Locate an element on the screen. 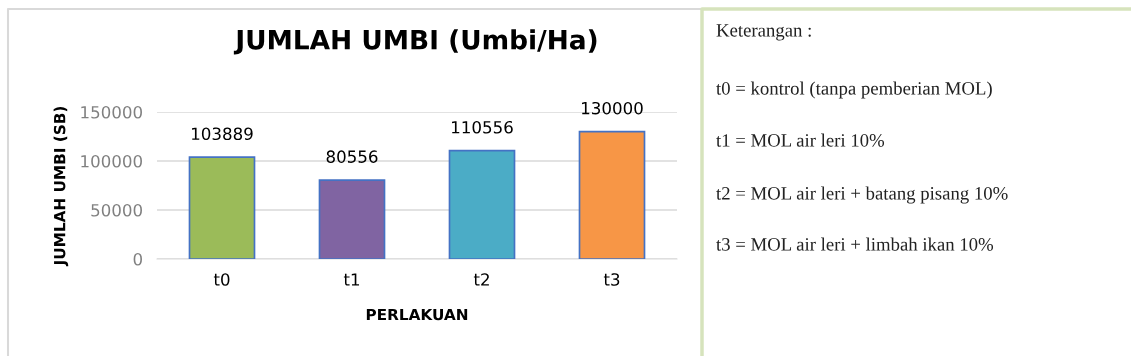 The width and height of the screenshot is (1131, 356). y-tick-label: 150000 is located at coordinates (111, 112).